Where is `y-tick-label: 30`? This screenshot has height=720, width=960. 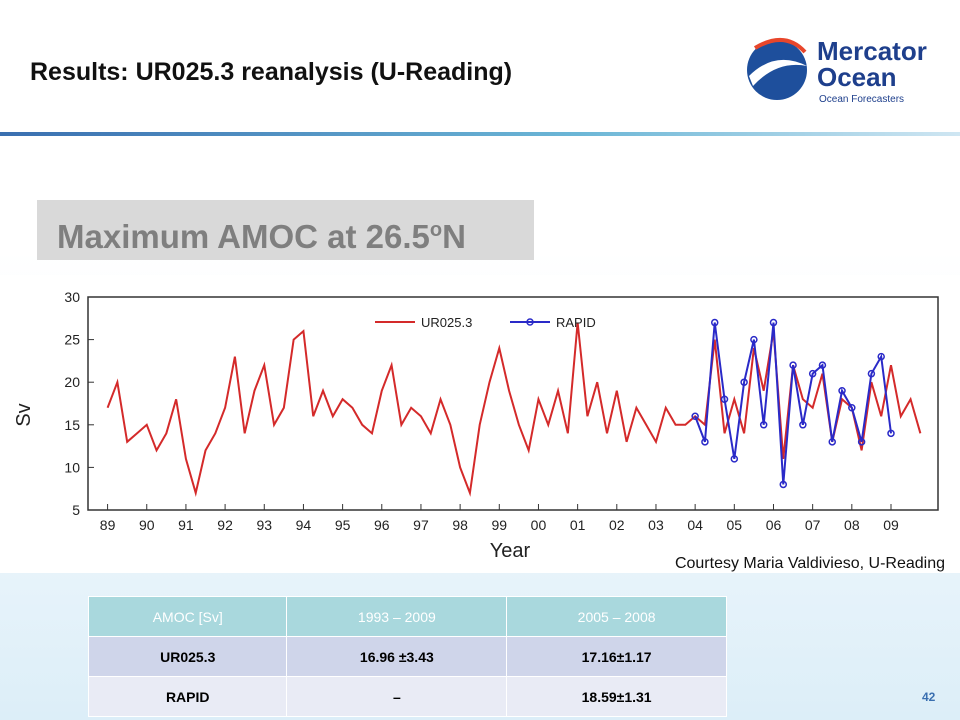 y-tick-label: 30 is located at coordinates (72, 297).